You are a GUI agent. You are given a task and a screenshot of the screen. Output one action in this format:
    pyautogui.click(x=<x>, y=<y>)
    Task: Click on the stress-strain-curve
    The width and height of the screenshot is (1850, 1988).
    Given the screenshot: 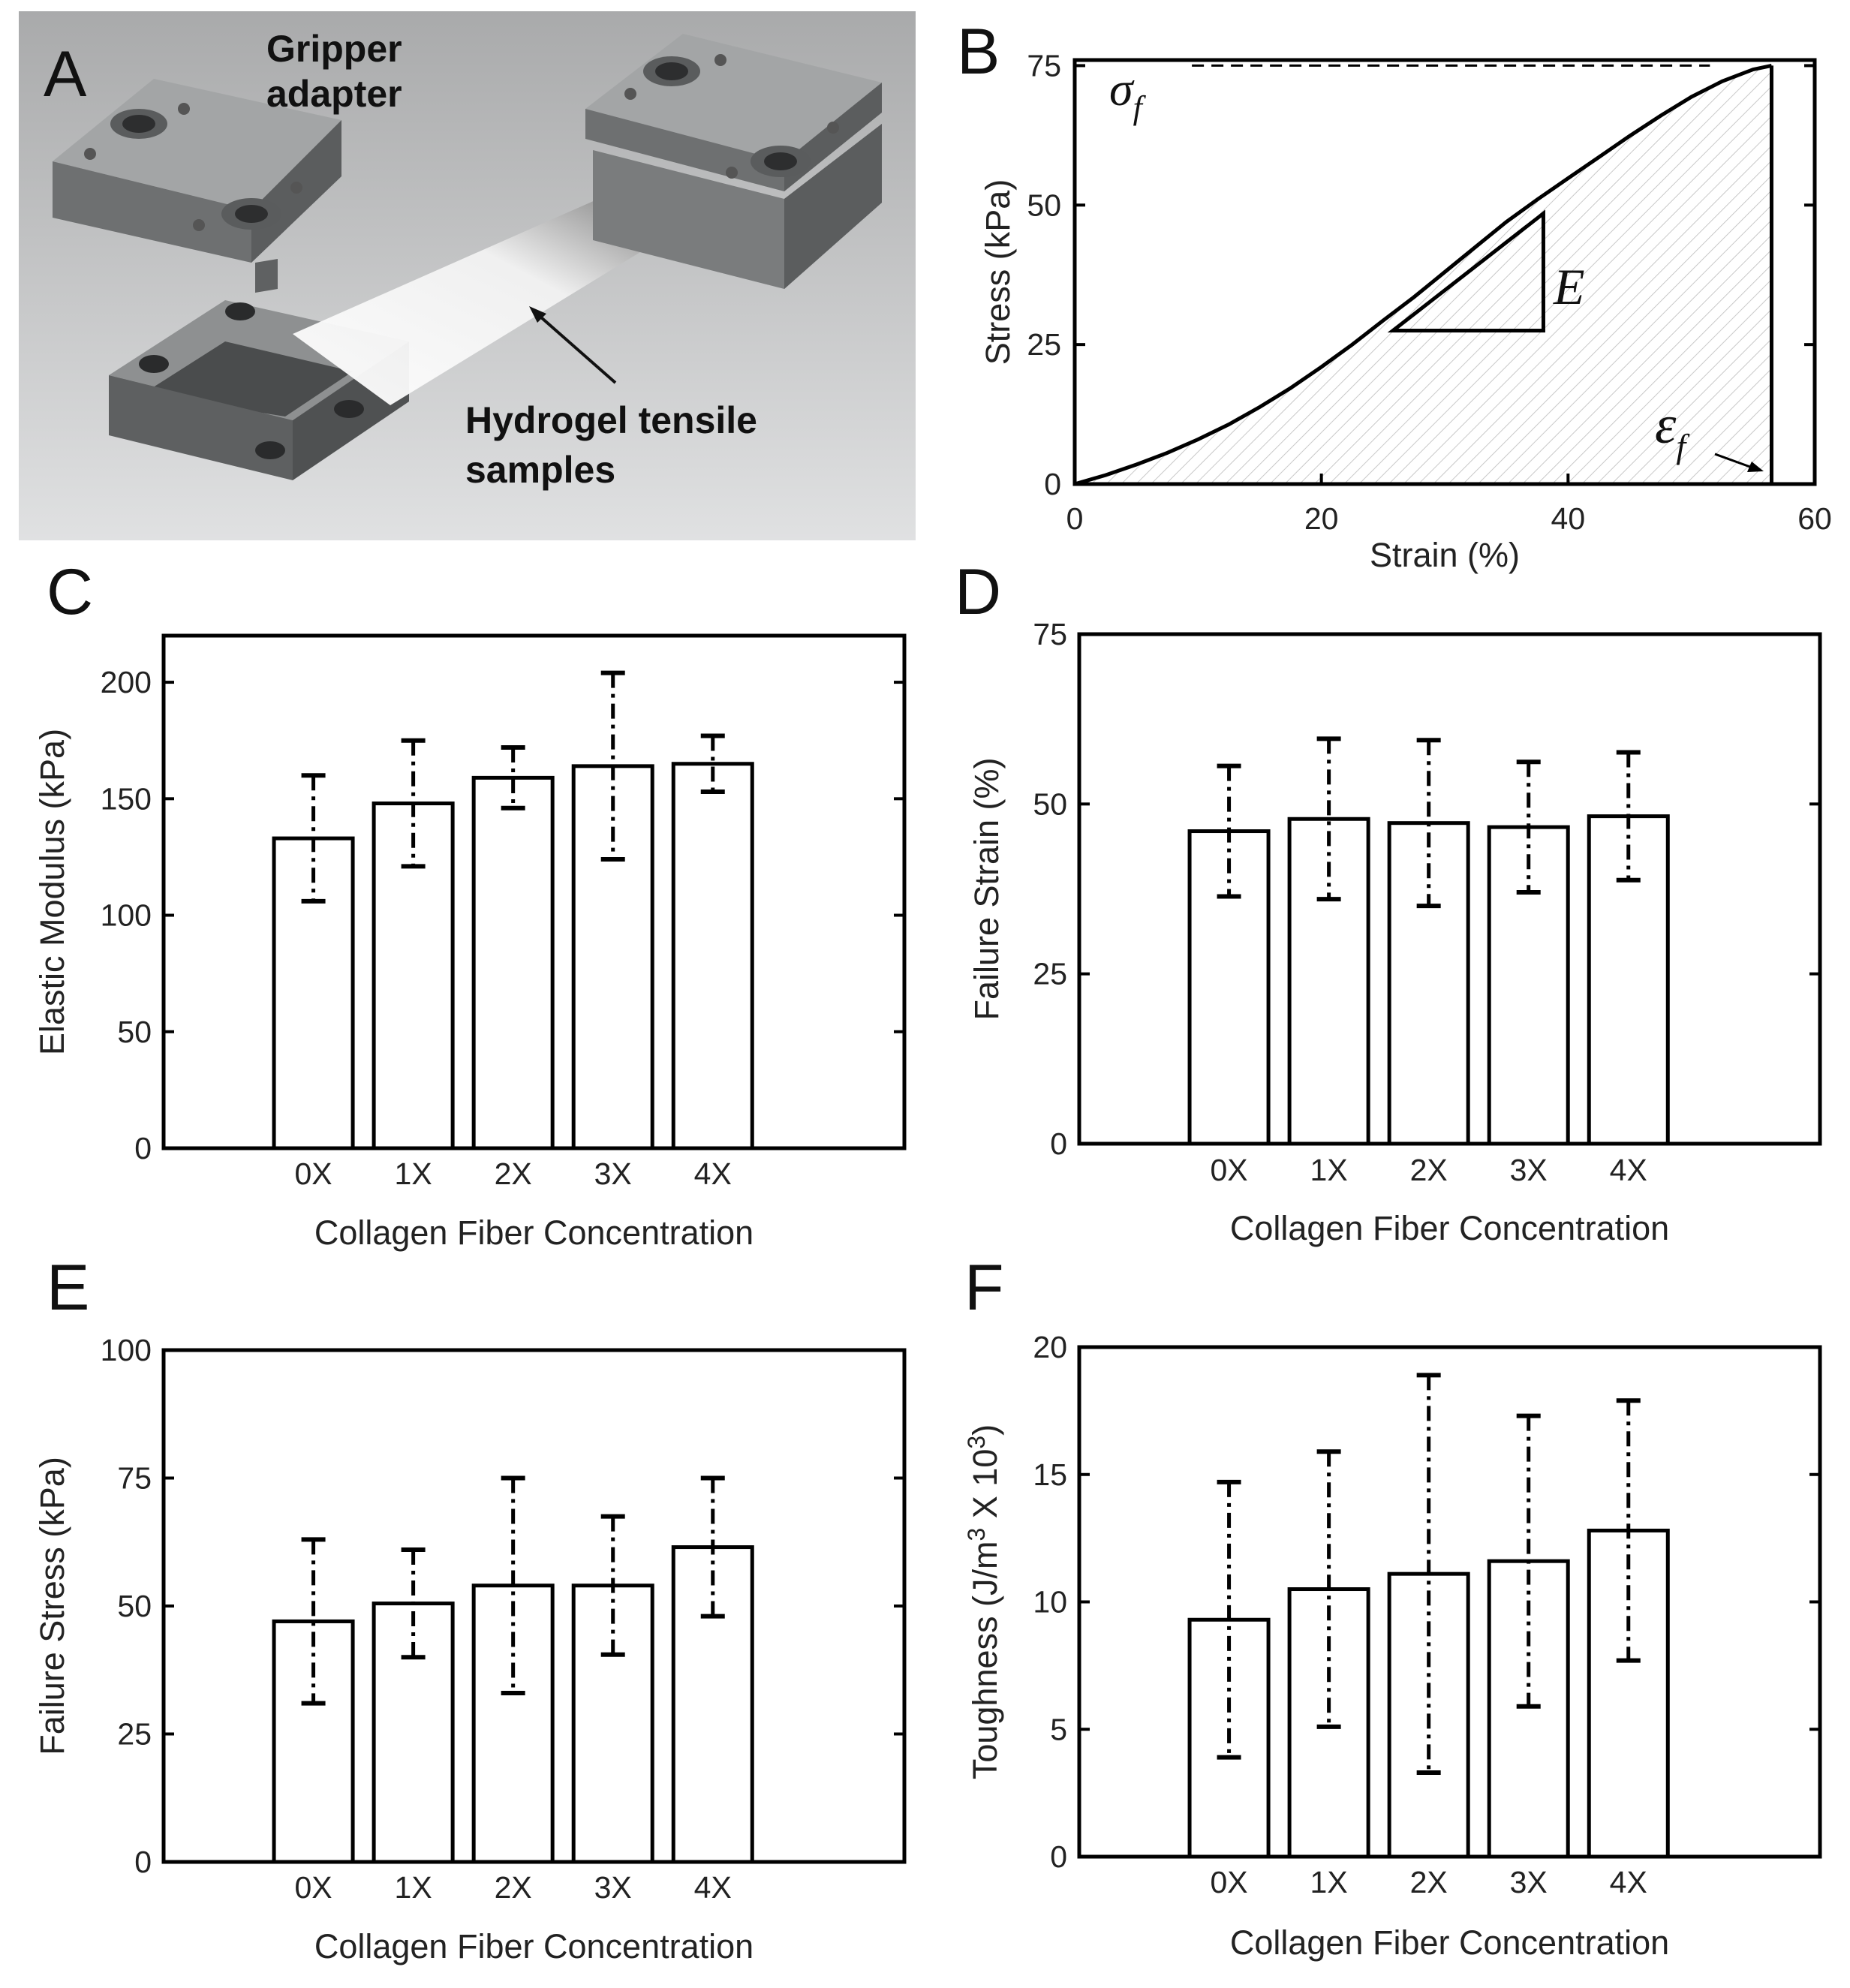 What is the action you would take?
    pyautogui.click(x=1423, y=274)
    